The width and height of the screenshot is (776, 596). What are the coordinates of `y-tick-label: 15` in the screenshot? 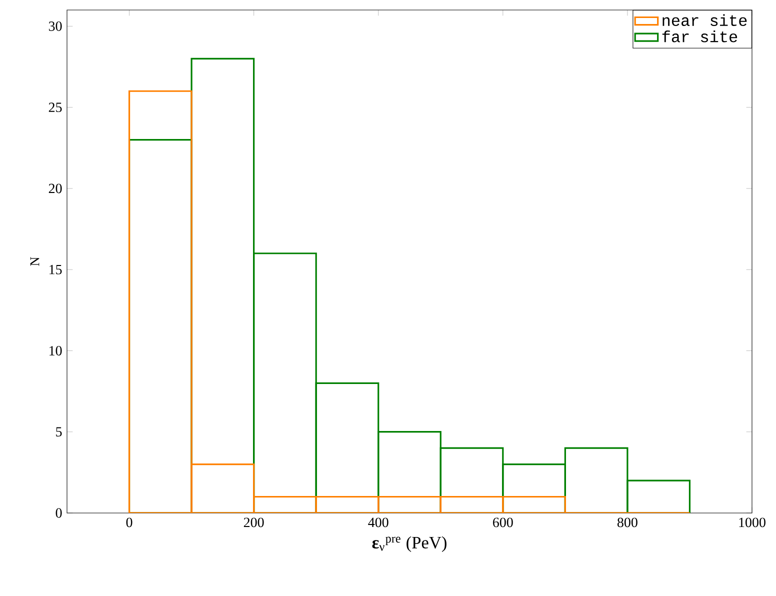 It's located at (56, 269).